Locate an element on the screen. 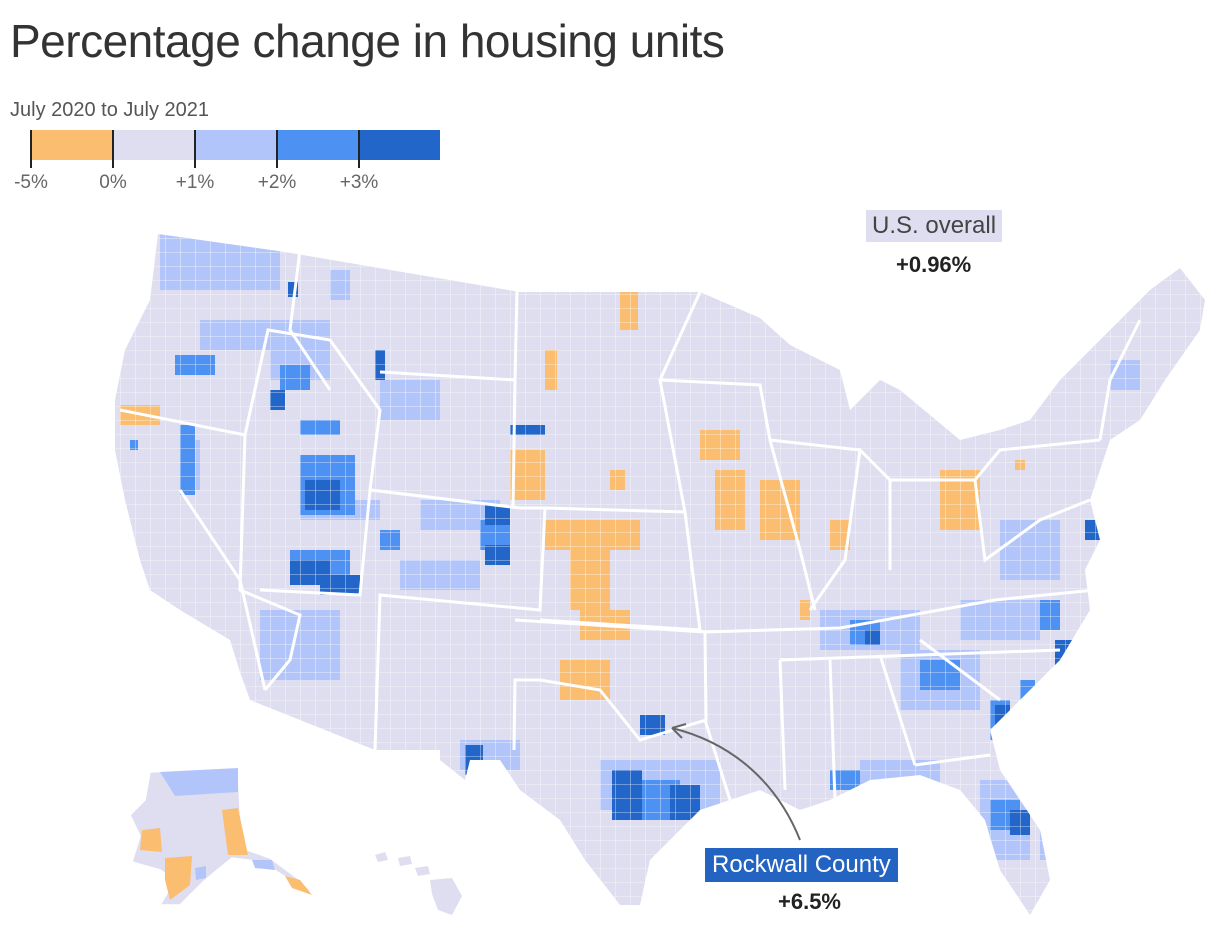 The image size is (1220, 936). color-legend is located at coordinates (235, 149).